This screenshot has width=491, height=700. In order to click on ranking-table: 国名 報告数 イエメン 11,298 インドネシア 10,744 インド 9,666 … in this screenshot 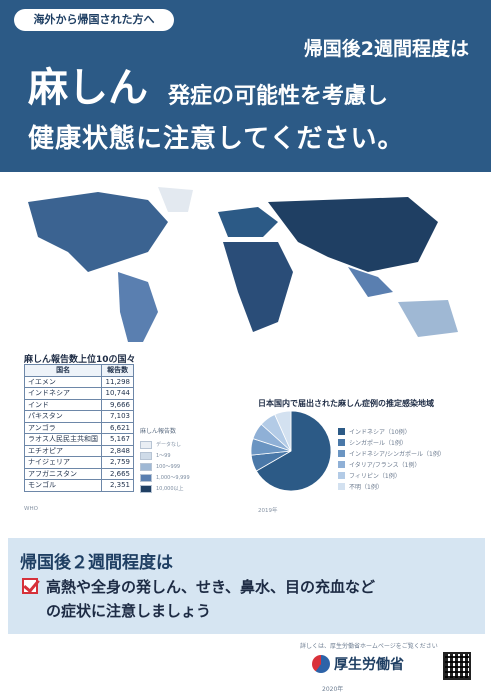, I will do `click(78, 428)`.